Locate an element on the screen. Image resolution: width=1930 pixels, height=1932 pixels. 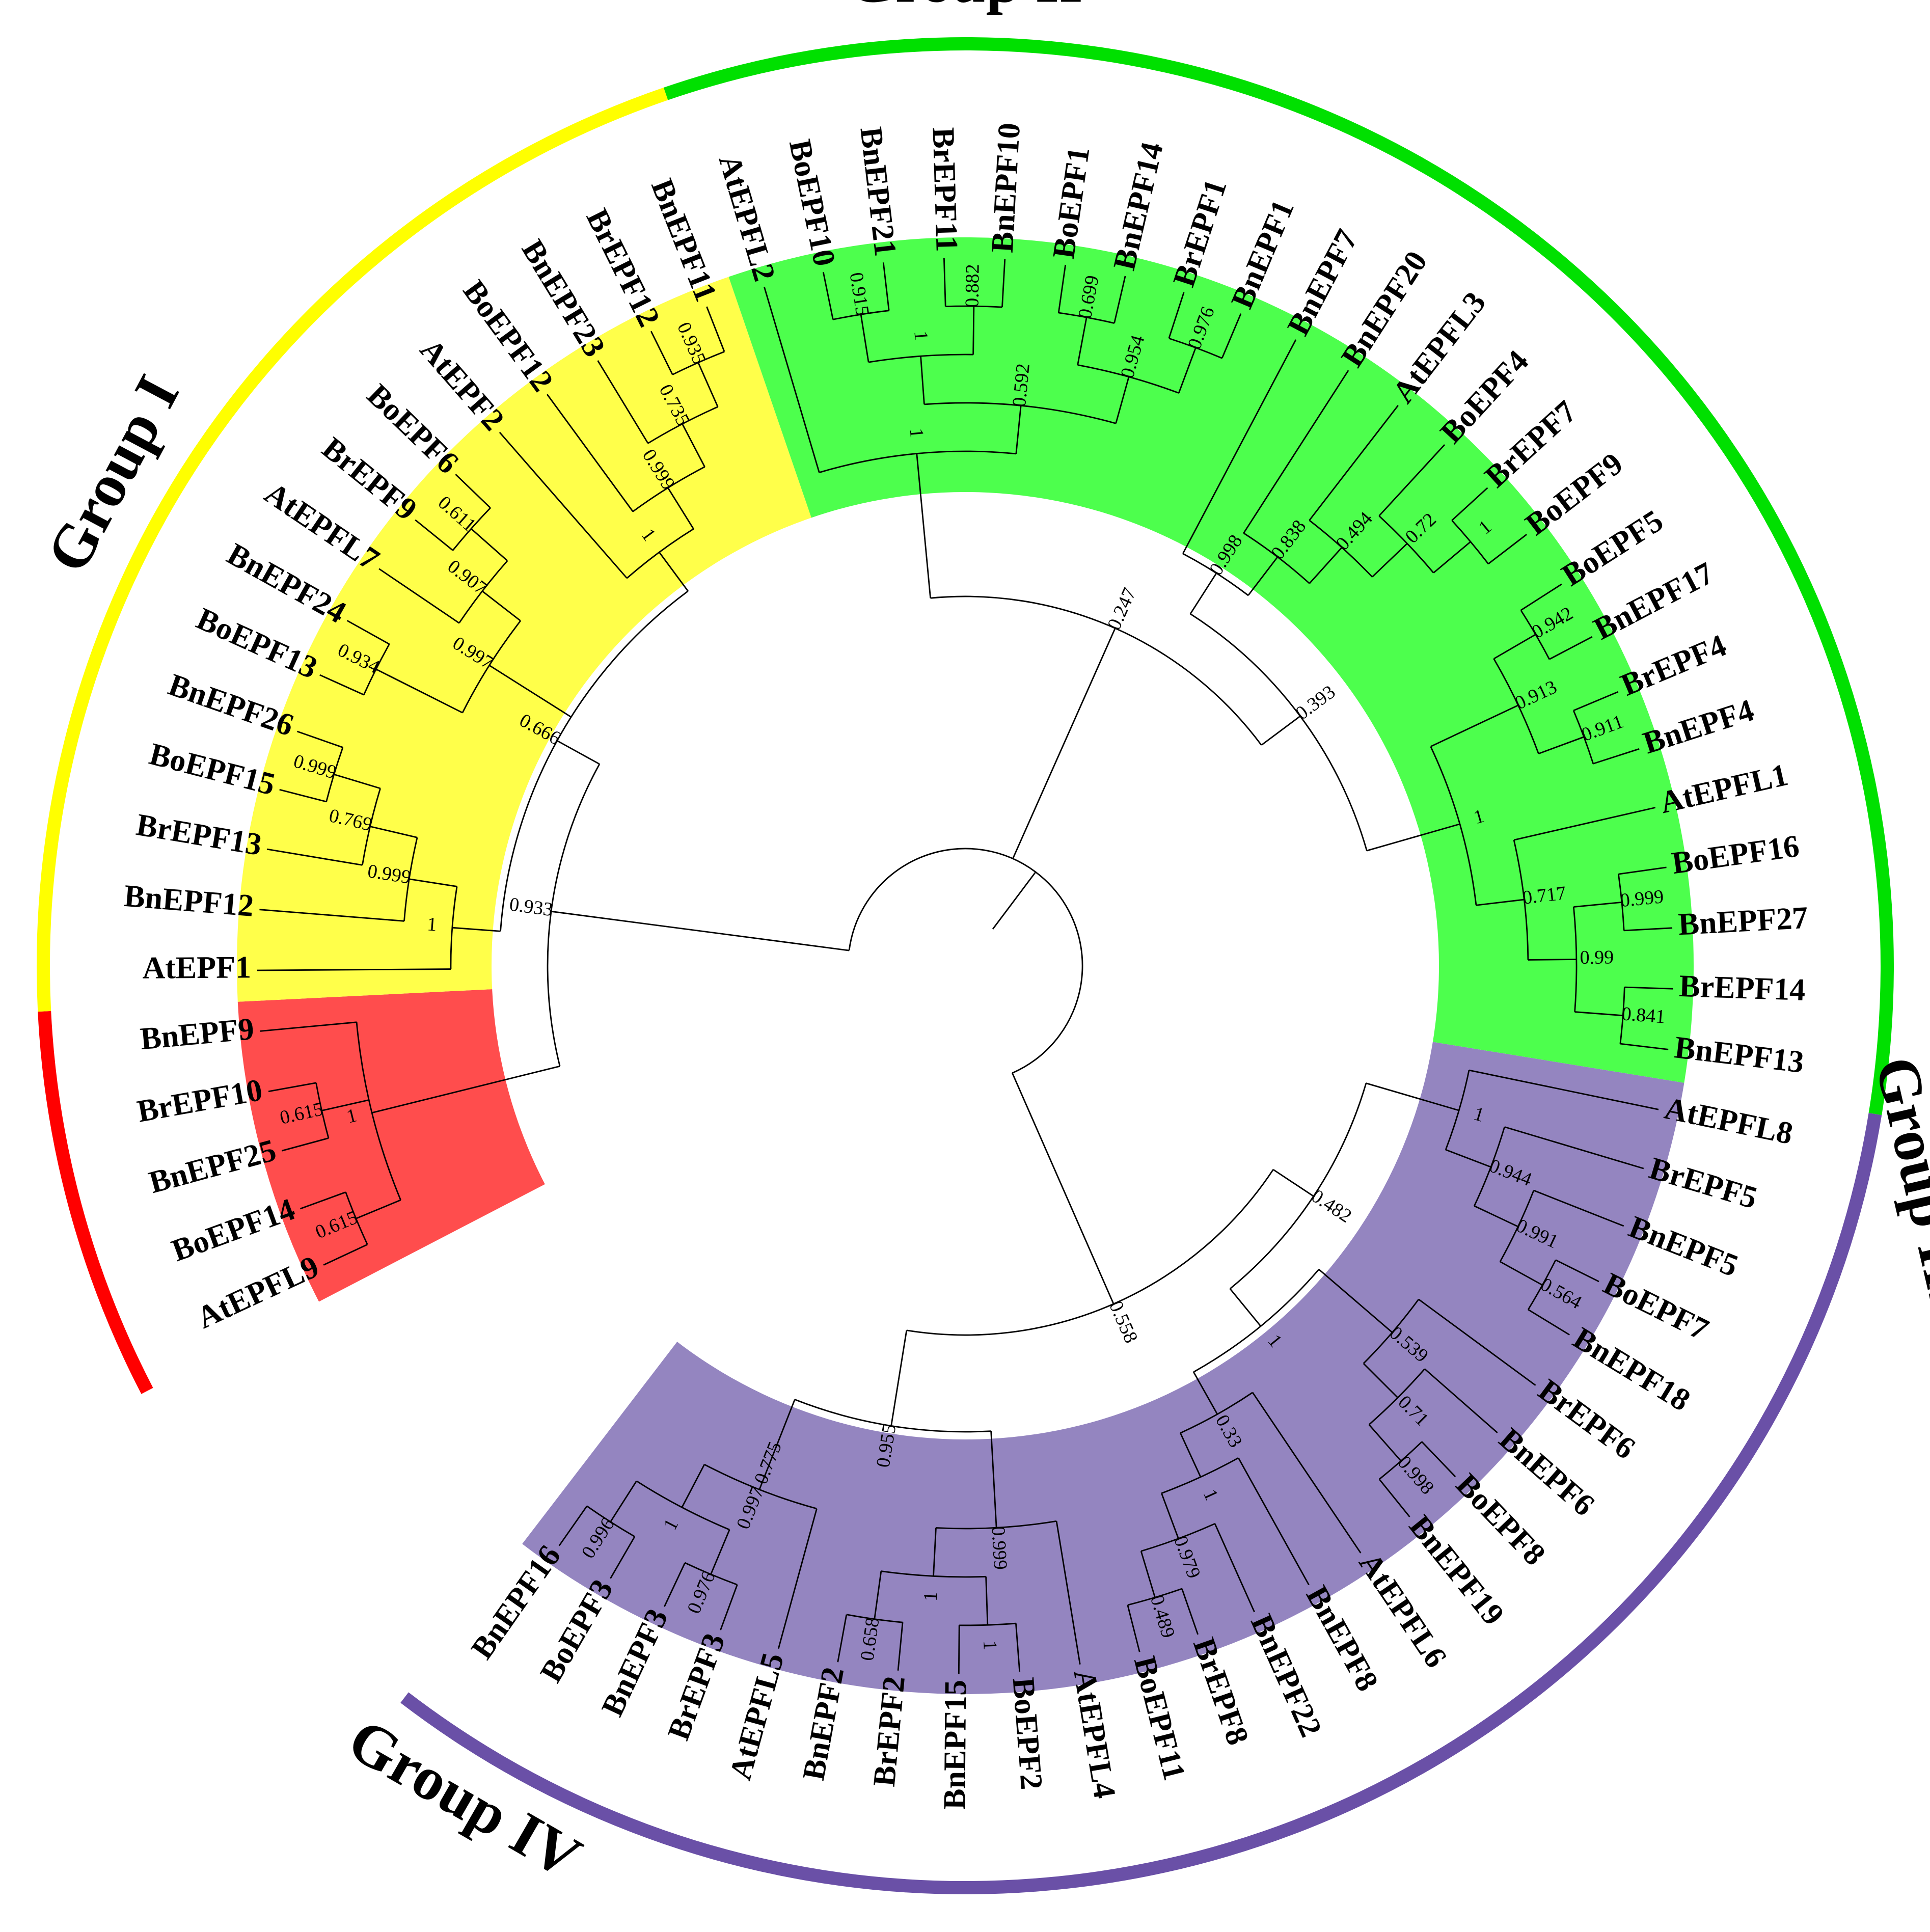
leaf-label: BoEPF16 is located at coordinates (1735, 855).